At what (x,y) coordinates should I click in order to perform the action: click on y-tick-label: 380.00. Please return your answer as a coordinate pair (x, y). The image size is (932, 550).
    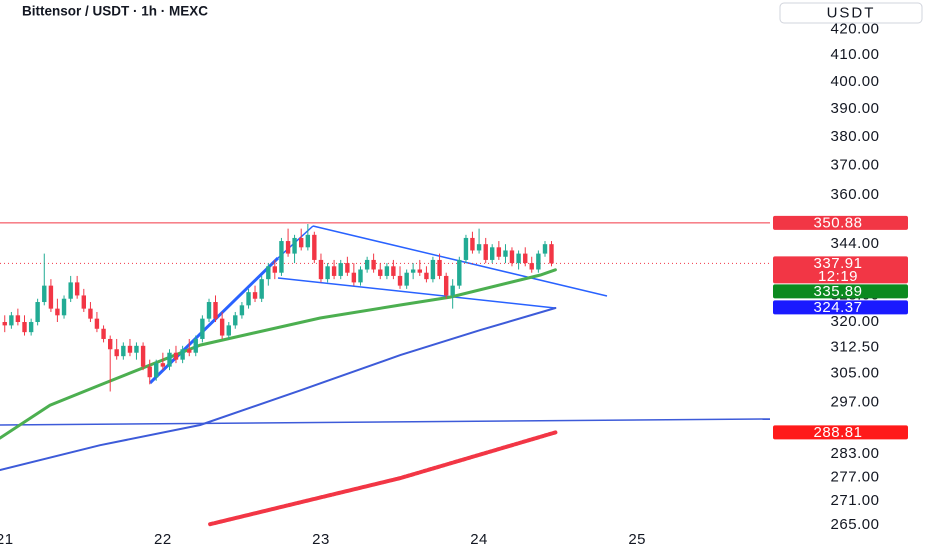
    Looking at the image, I should click on (855, 136).